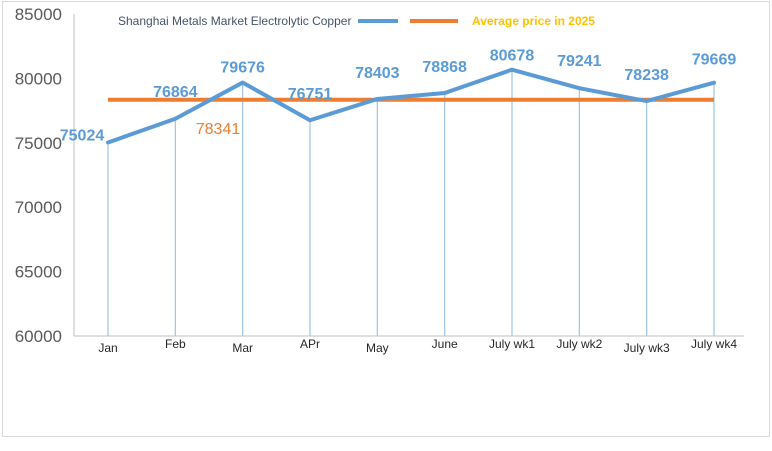  What do you see at coordinates (533, 21) in the screenshot?
I see `legend-average-label: Average price in 2025` at bounding box center [533, 21].